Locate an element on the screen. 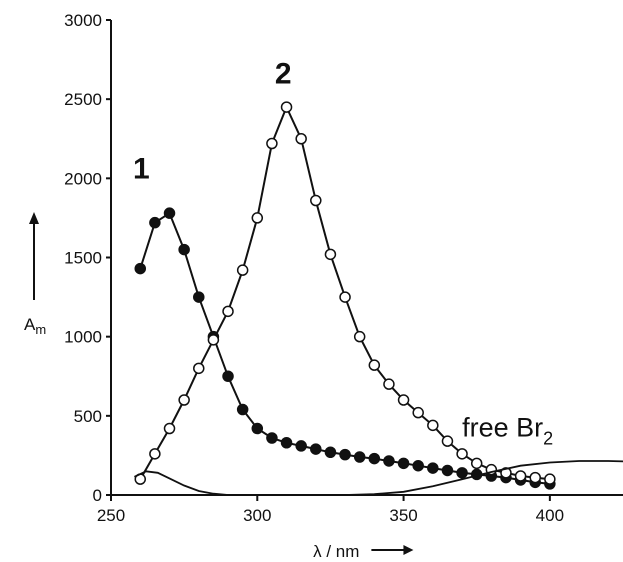 The image size is (623, 562). y-axis-title: Am is located at coordinates (35, 326).